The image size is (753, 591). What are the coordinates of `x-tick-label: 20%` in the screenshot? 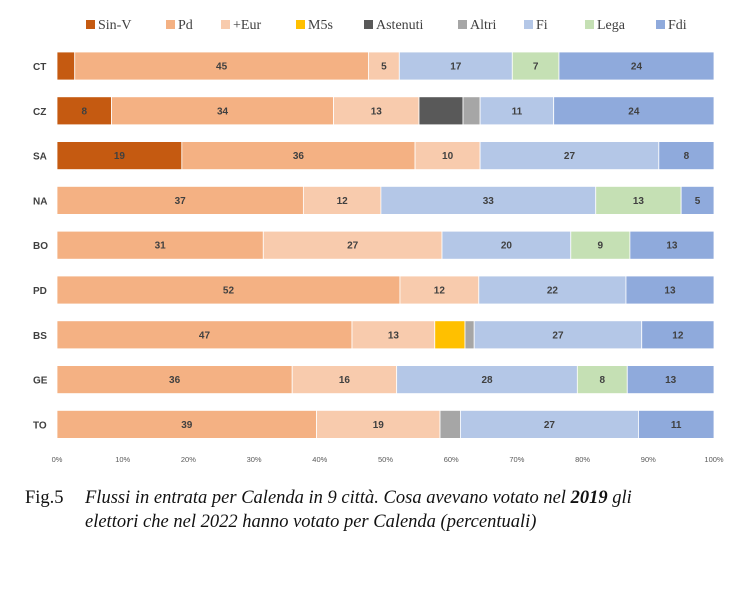 It's located at (188, 459).